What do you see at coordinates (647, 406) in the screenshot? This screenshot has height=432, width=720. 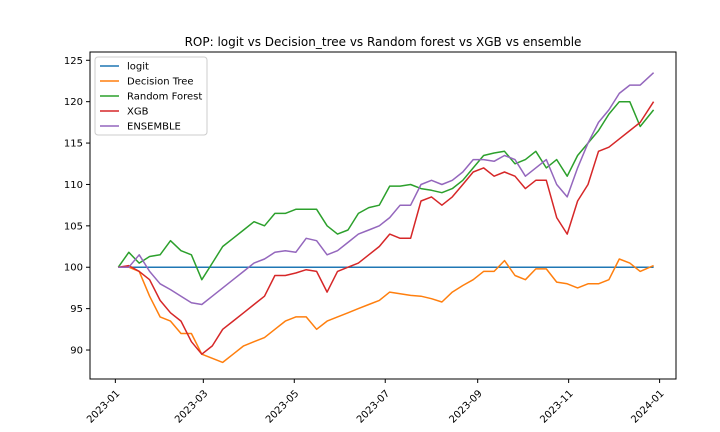 I see `x-tick-label: 2024-01` at bounding box center [647, 406].